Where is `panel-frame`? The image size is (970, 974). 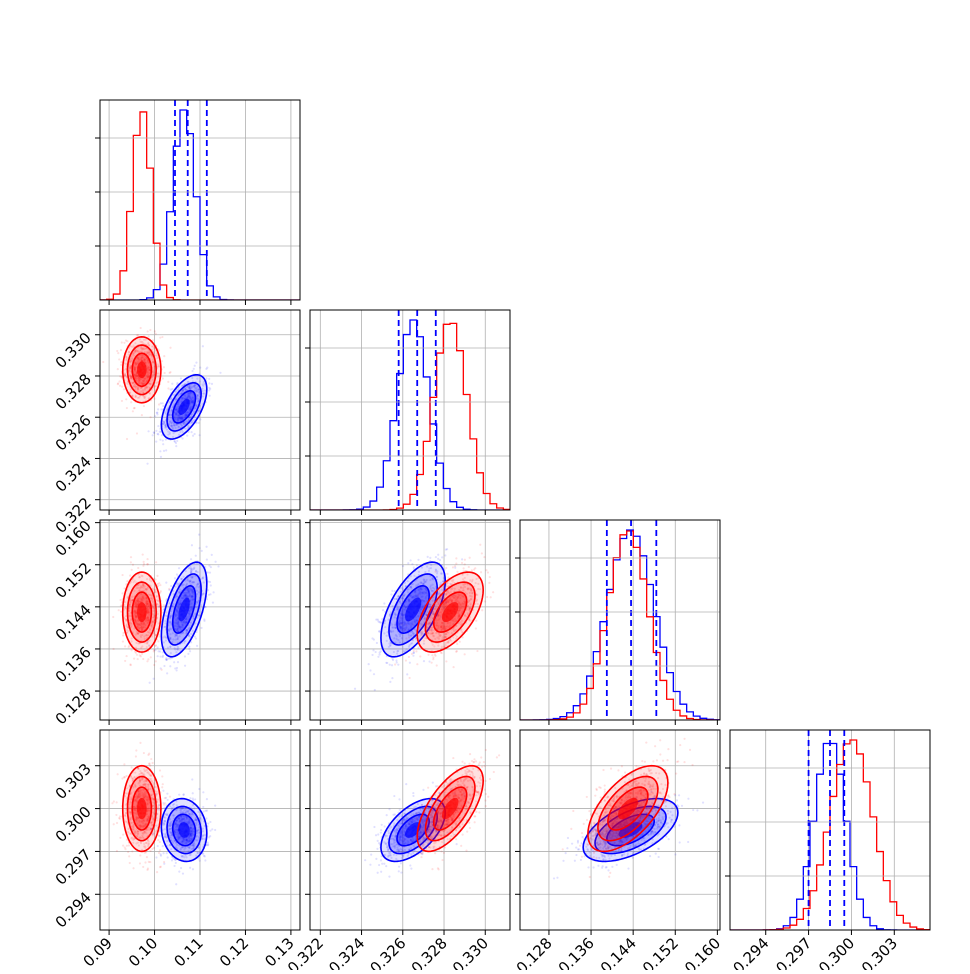
panel-frame is located at coordinates (410, 410).